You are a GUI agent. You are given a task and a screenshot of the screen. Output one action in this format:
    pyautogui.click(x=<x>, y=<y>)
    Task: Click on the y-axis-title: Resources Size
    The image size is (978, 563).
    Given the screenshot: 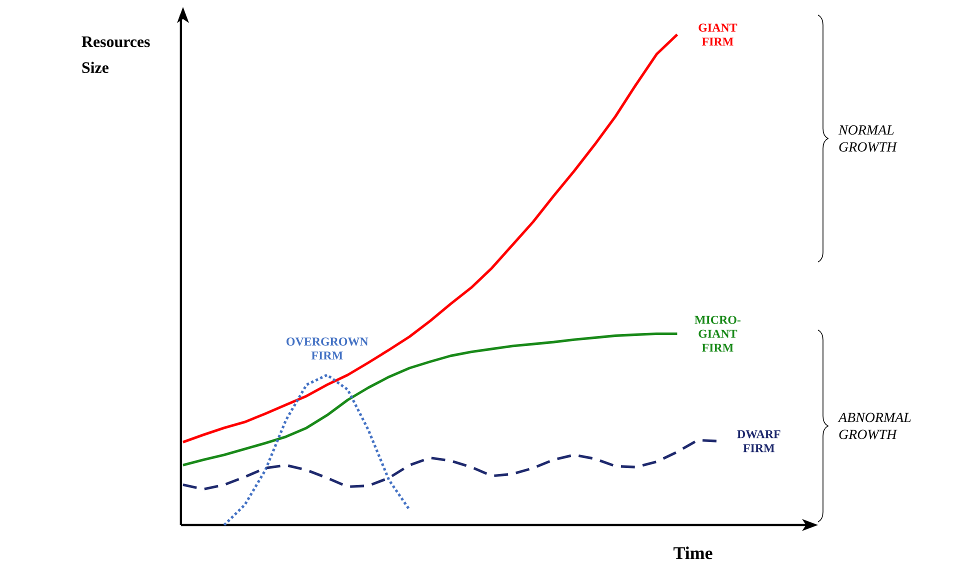 What is the action you would take?
    pyautogui.click(x=116, y=55)
    